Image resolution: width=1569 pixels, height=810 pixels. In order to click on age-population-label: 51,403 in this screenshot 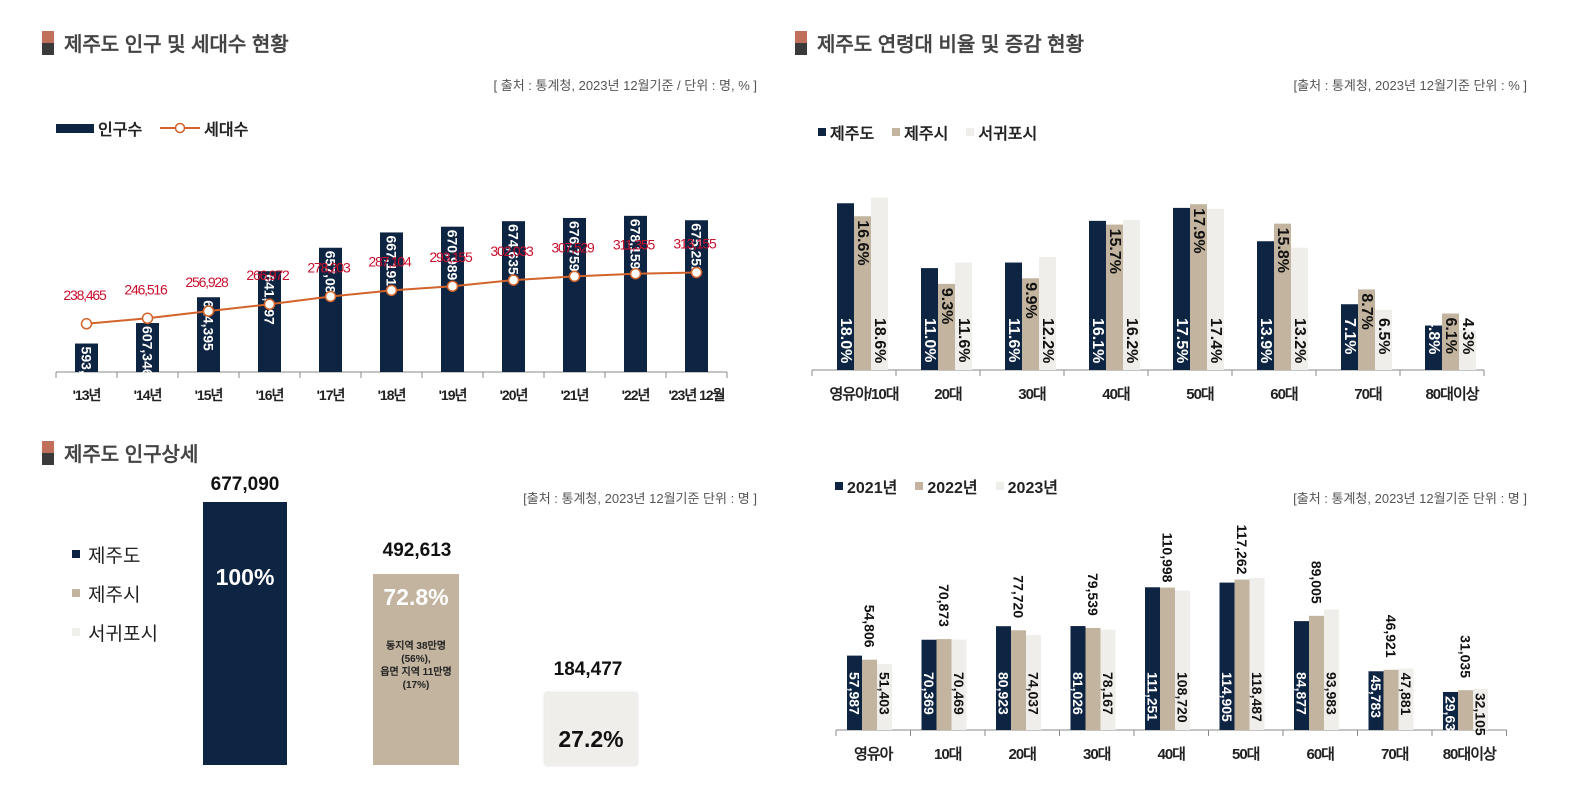, I will do `click(885, 693)`.